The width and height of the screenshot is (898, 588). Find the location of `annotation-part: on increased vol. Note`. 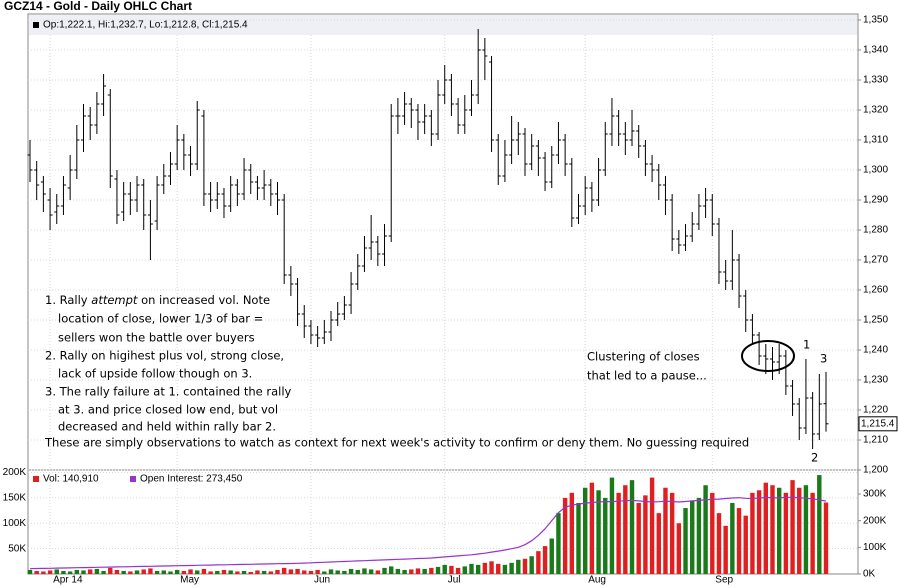

annotation-part: on increased vol. Note is located at coordinates (203, 300).